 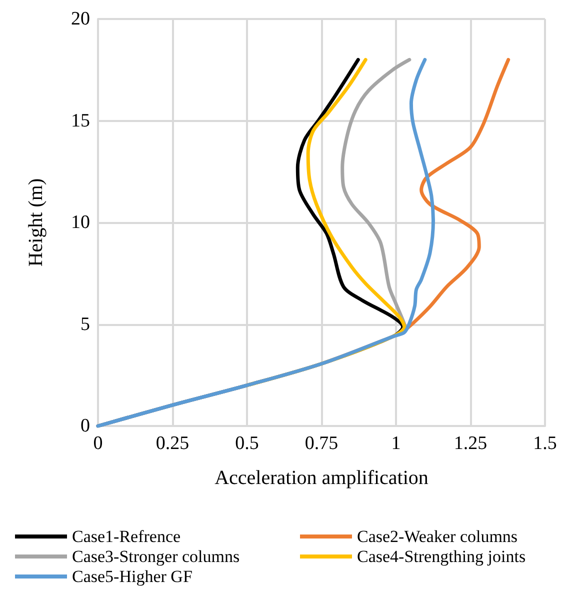 I want to click on legend-label: Case4-Strengthing joints, so click(x=441, y=556).